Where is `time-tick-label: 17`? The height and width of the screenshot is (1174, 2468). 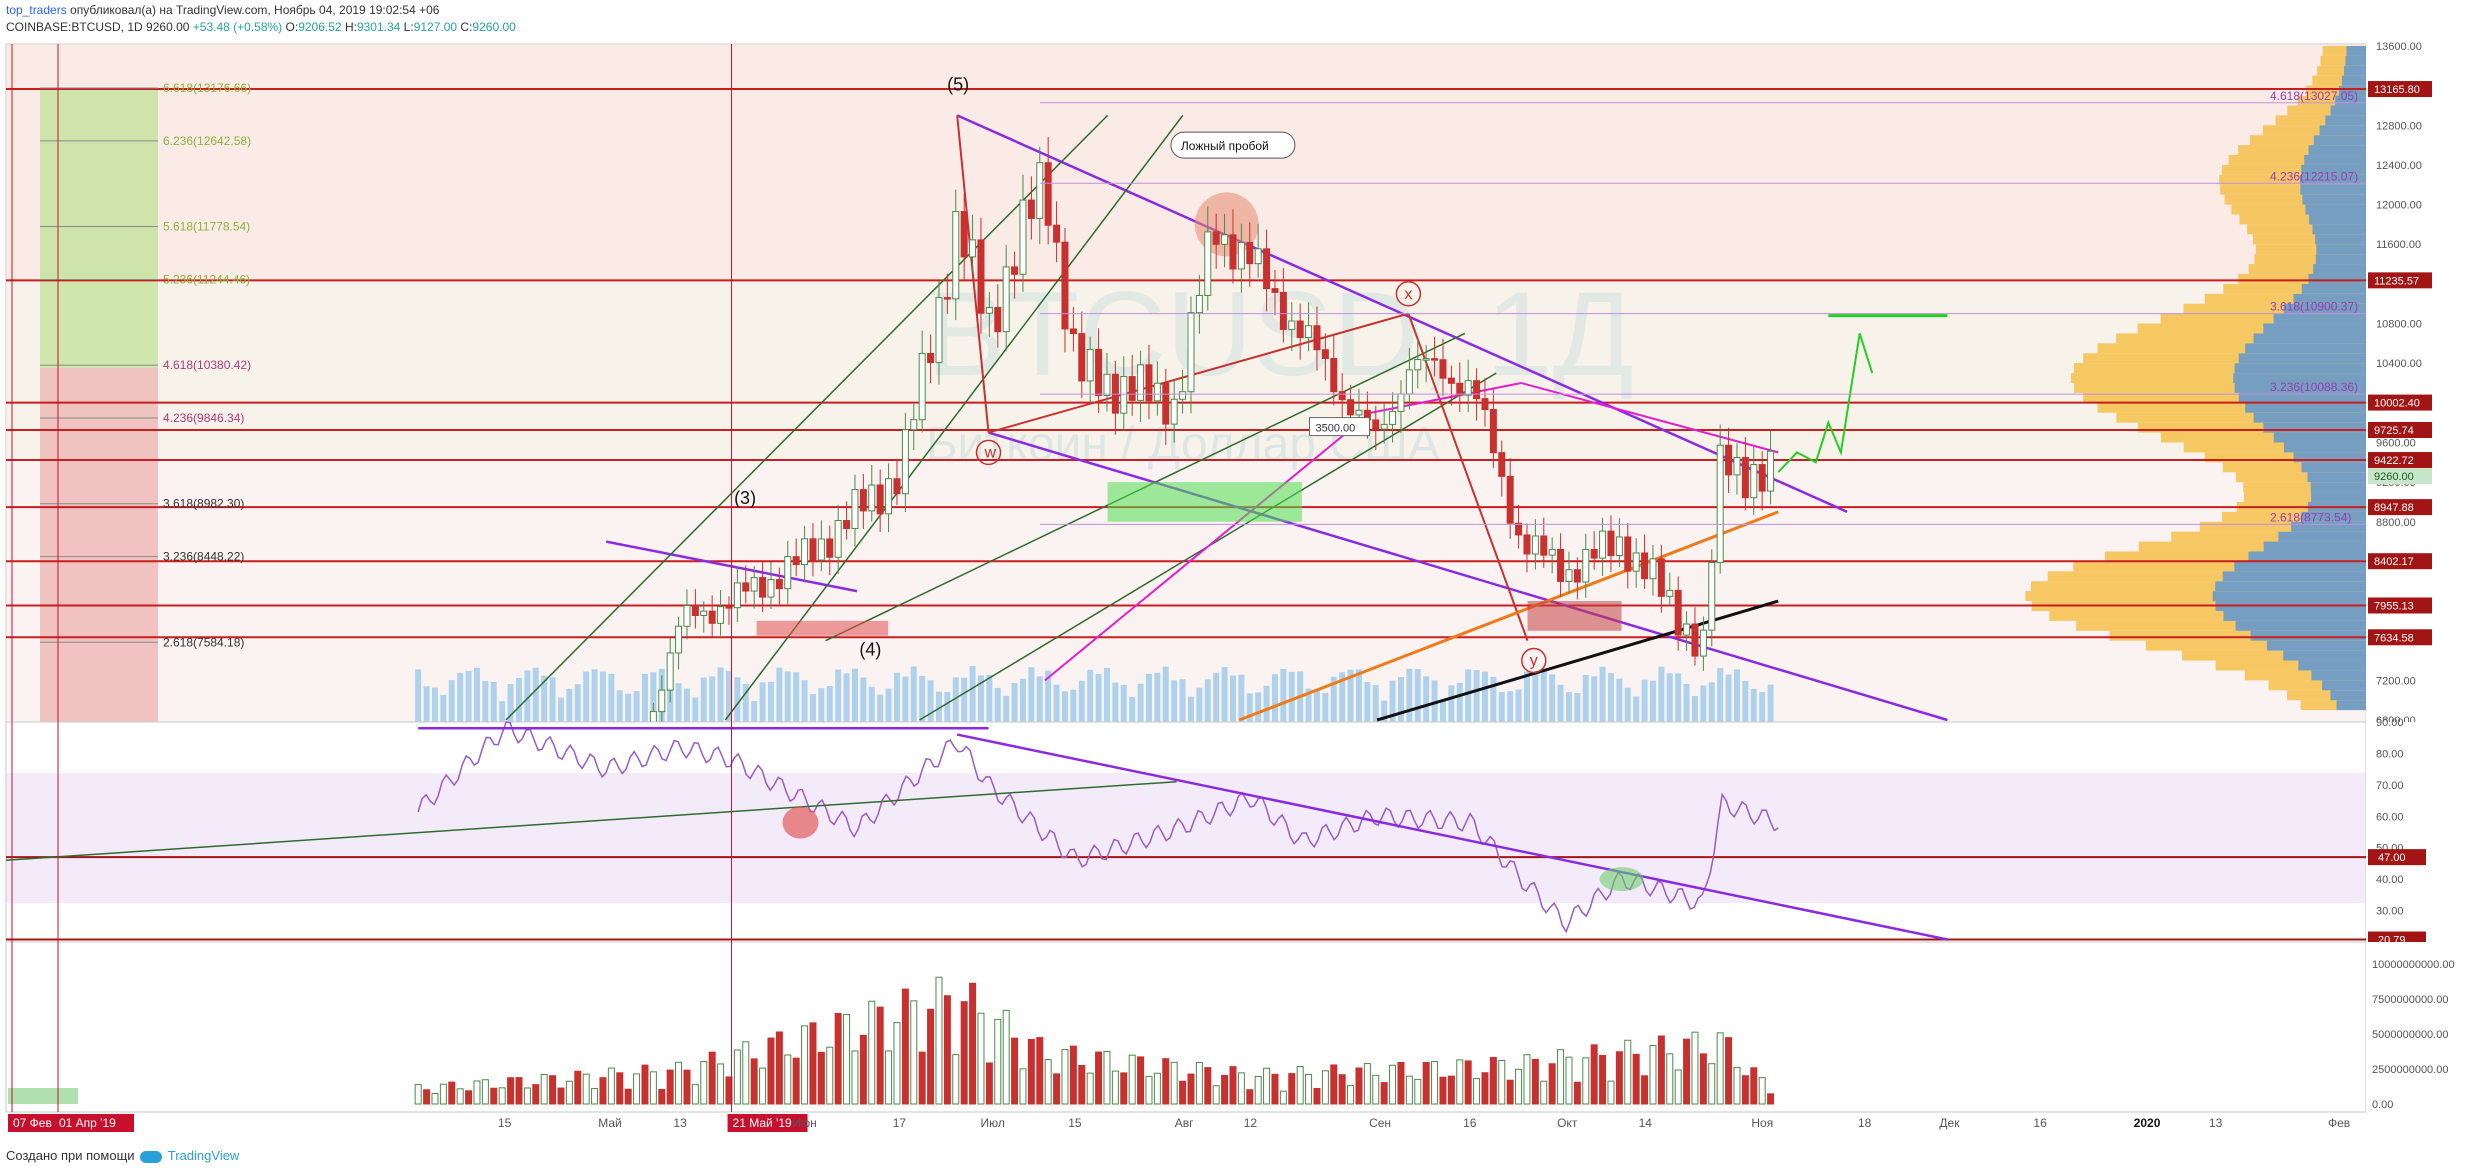 time-tick-label: 17 is located at coordinates (900, 1123).